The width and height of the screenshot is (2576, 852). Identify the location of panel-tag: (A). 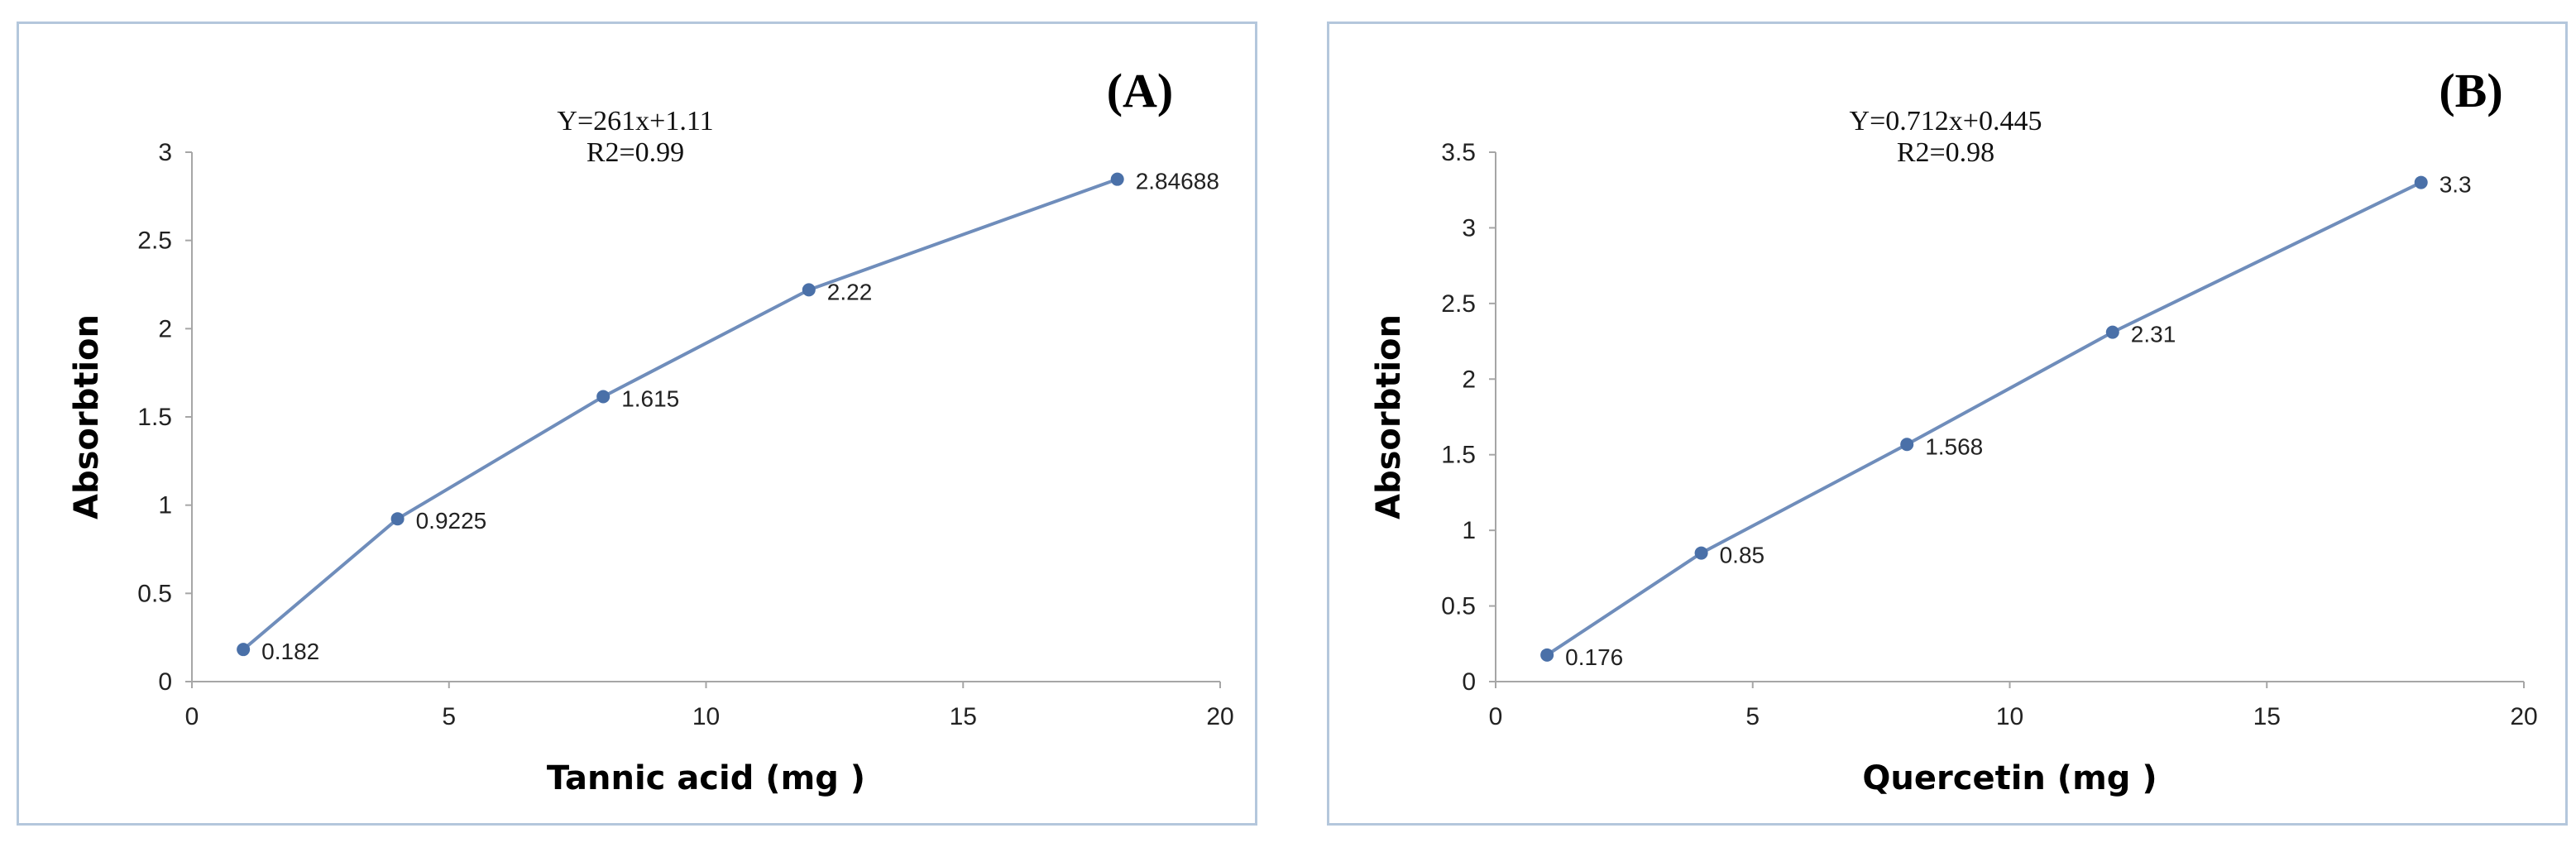
(1141, 91).